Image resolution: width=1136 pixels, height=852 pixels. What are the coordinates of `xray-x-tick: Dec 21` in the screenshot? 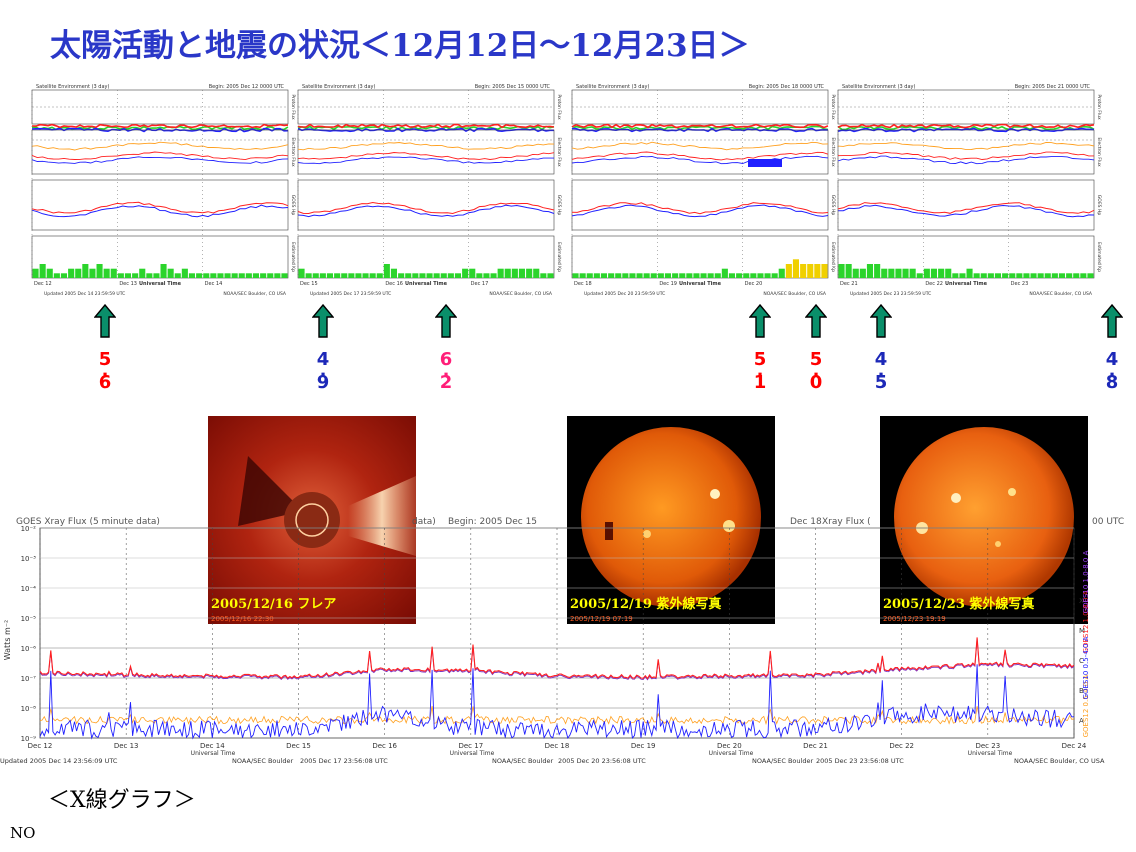 It's located at (815, 746).